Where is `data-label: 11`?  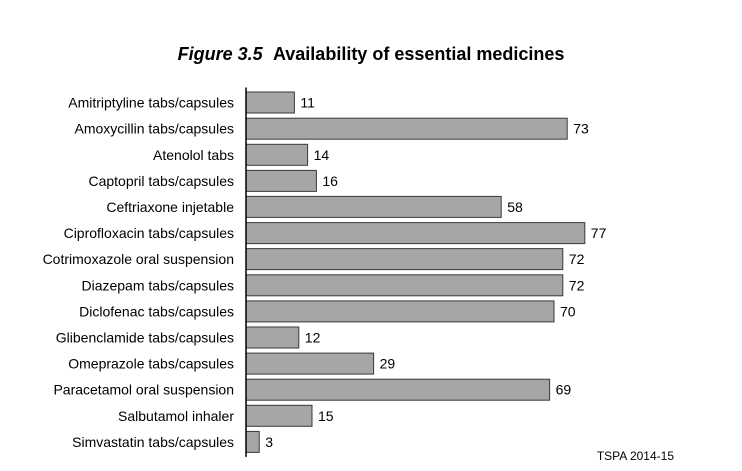 data-label: 11 is located at coordinates (307, 103).